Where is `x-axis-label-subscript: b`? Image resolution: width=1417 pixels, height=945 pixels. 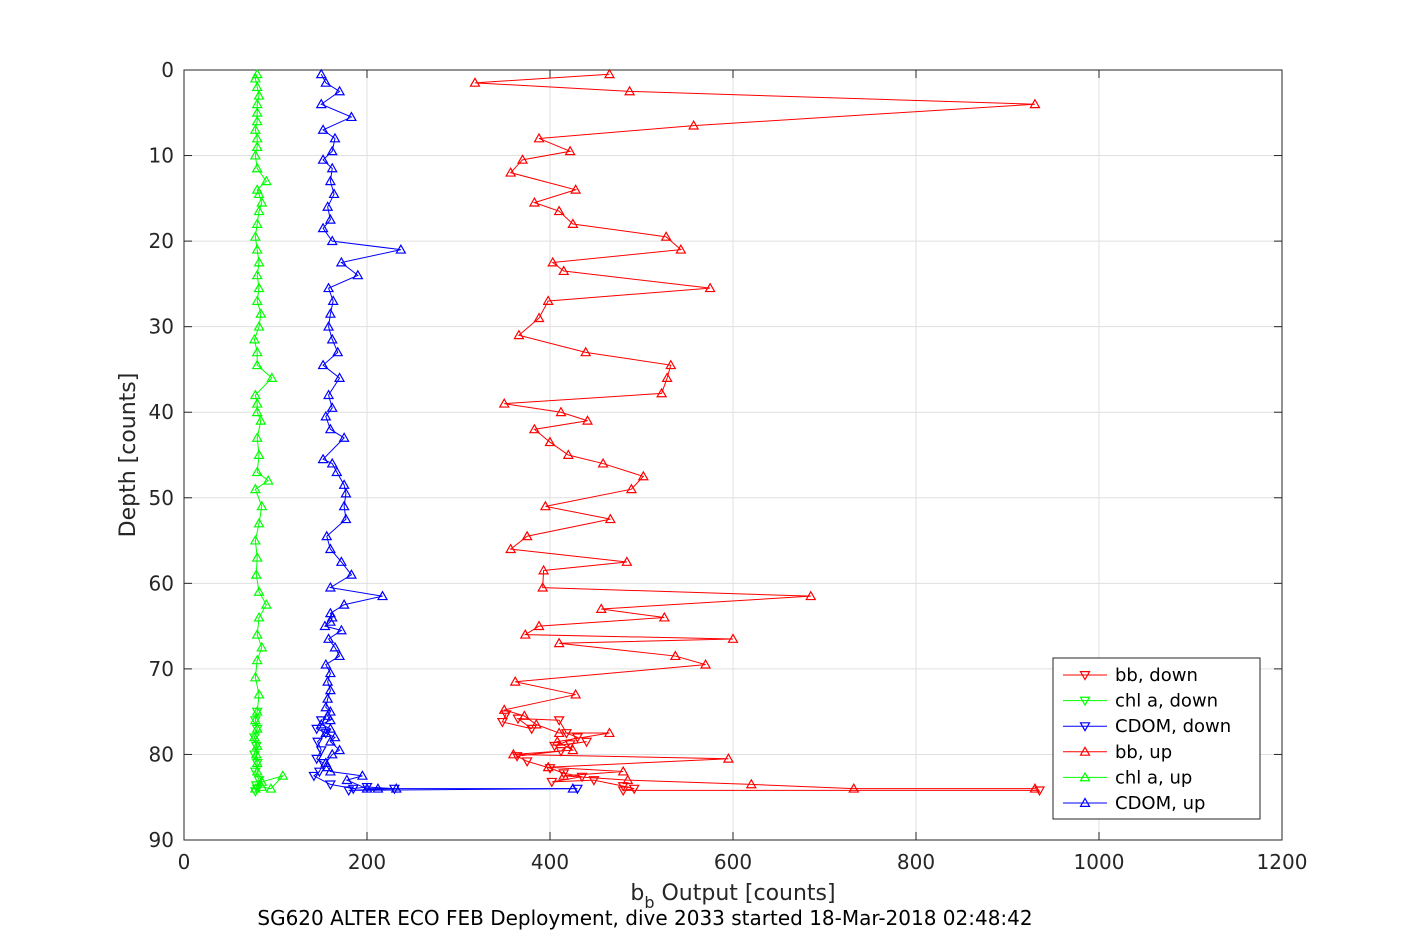 x-axis-label-subscript: b is located at coordinates (649, 902).